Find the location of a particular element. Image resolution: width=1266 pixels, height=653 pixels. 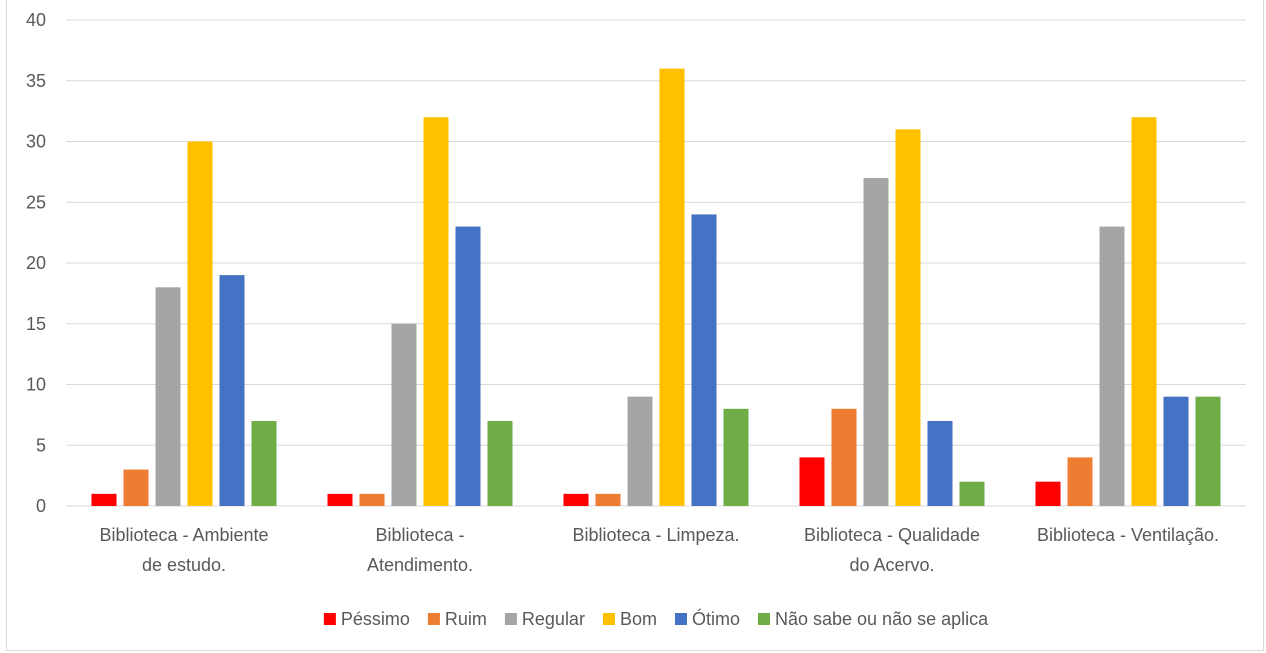

x-category-label: Biblioteca - Limpeza. is located at coordinates (655, 535).